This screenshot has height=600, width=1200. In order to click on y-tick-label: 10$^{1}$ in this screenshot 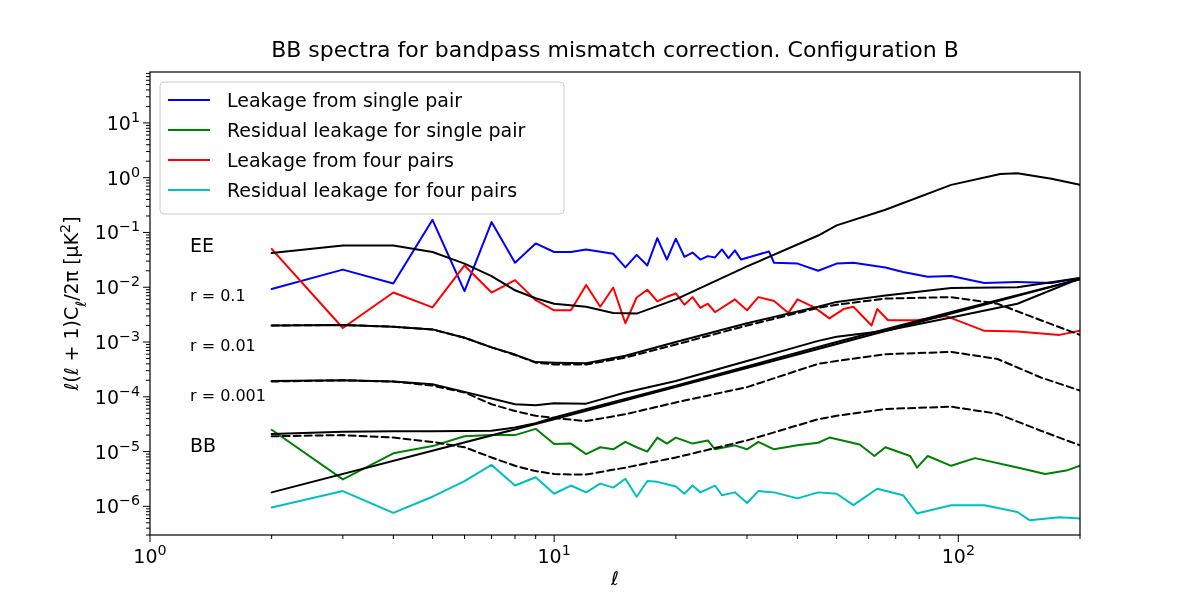, I will do `click(123, 121)`.